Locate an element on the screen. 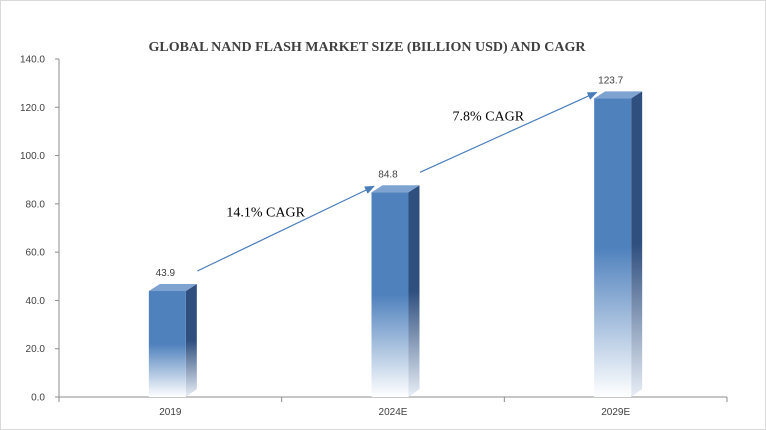 The width and height of the screenshot is (766, 430). cagr-label: 14.1% CAGR is located at coordinates (265, 213).